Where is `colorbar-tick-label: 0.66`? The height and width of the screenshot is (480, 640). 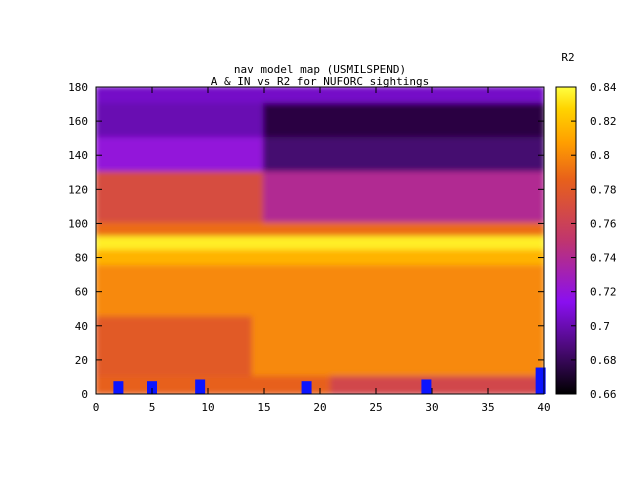 colorbar-tick-label: 0.66 is located at coordinates (603, 394).